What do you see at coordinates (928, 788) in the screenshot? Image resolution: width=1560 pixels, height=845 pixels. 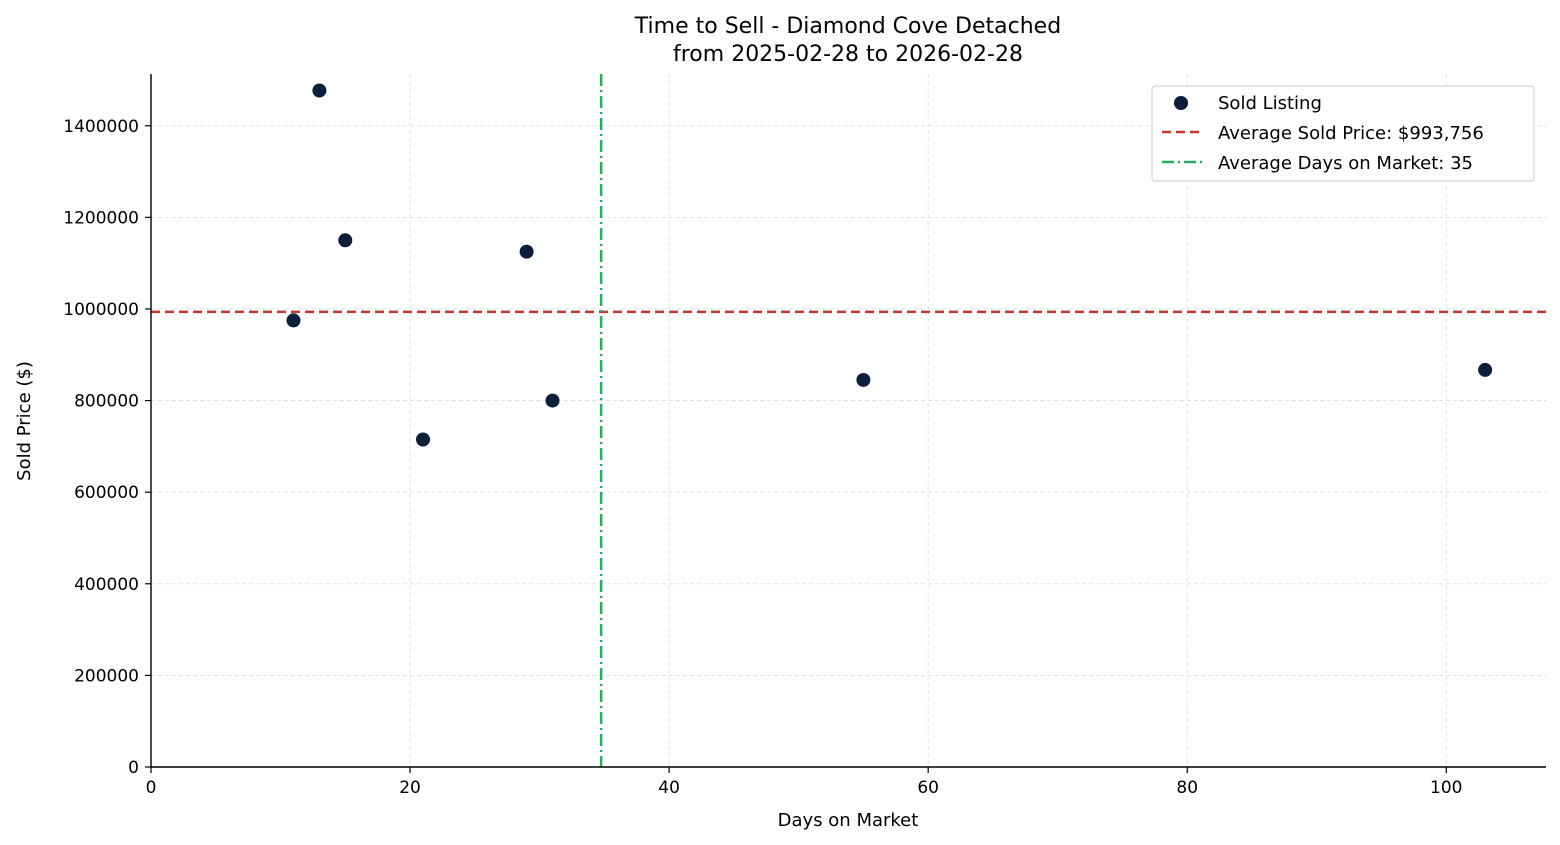 I see `x-tick-label: 60` at bounding box center [928, 788].